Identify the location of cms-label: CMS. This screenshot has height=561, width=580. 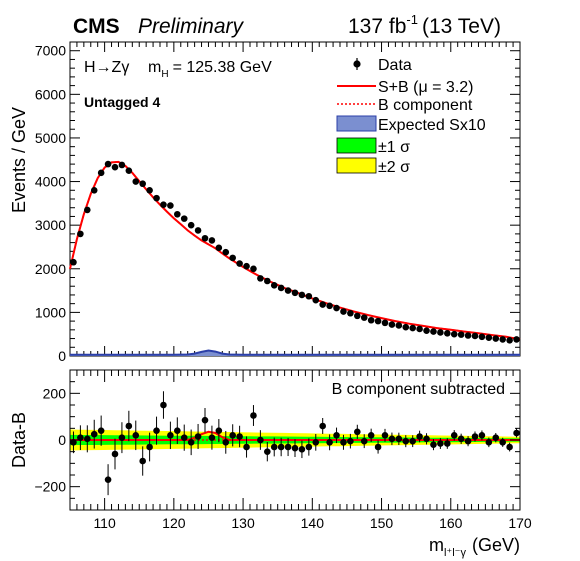
(96, 26).